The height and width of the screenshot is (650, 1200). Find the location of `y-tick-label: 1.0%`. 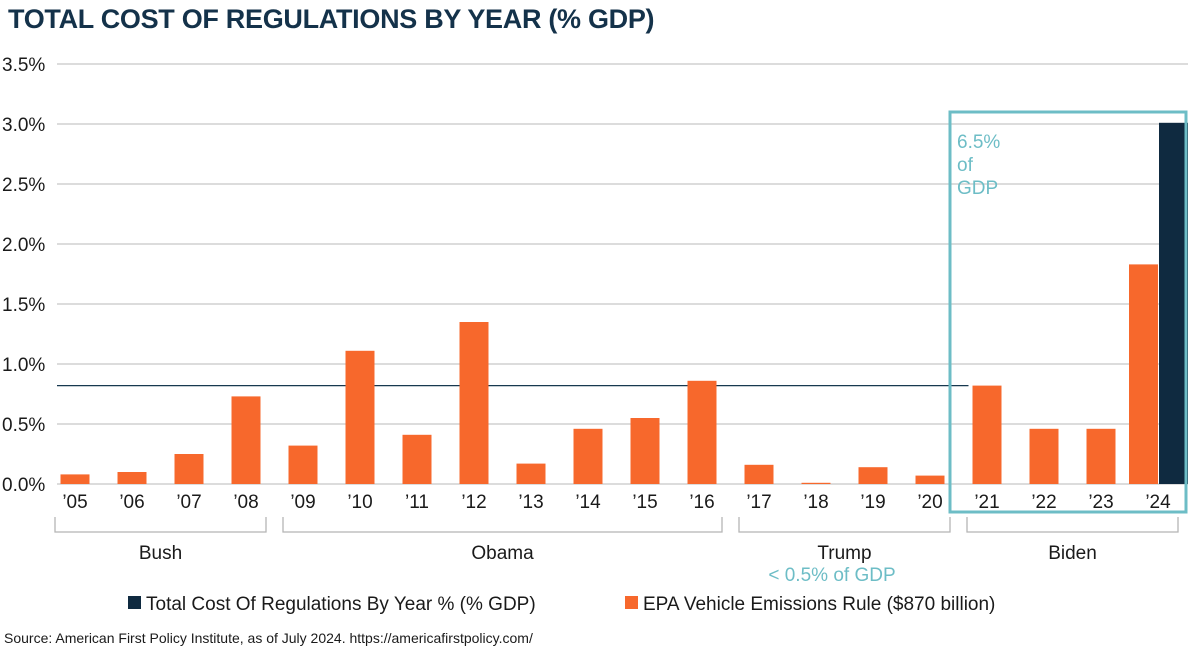

y-tick-label: 1.0% is located at coordinates (23, 365).